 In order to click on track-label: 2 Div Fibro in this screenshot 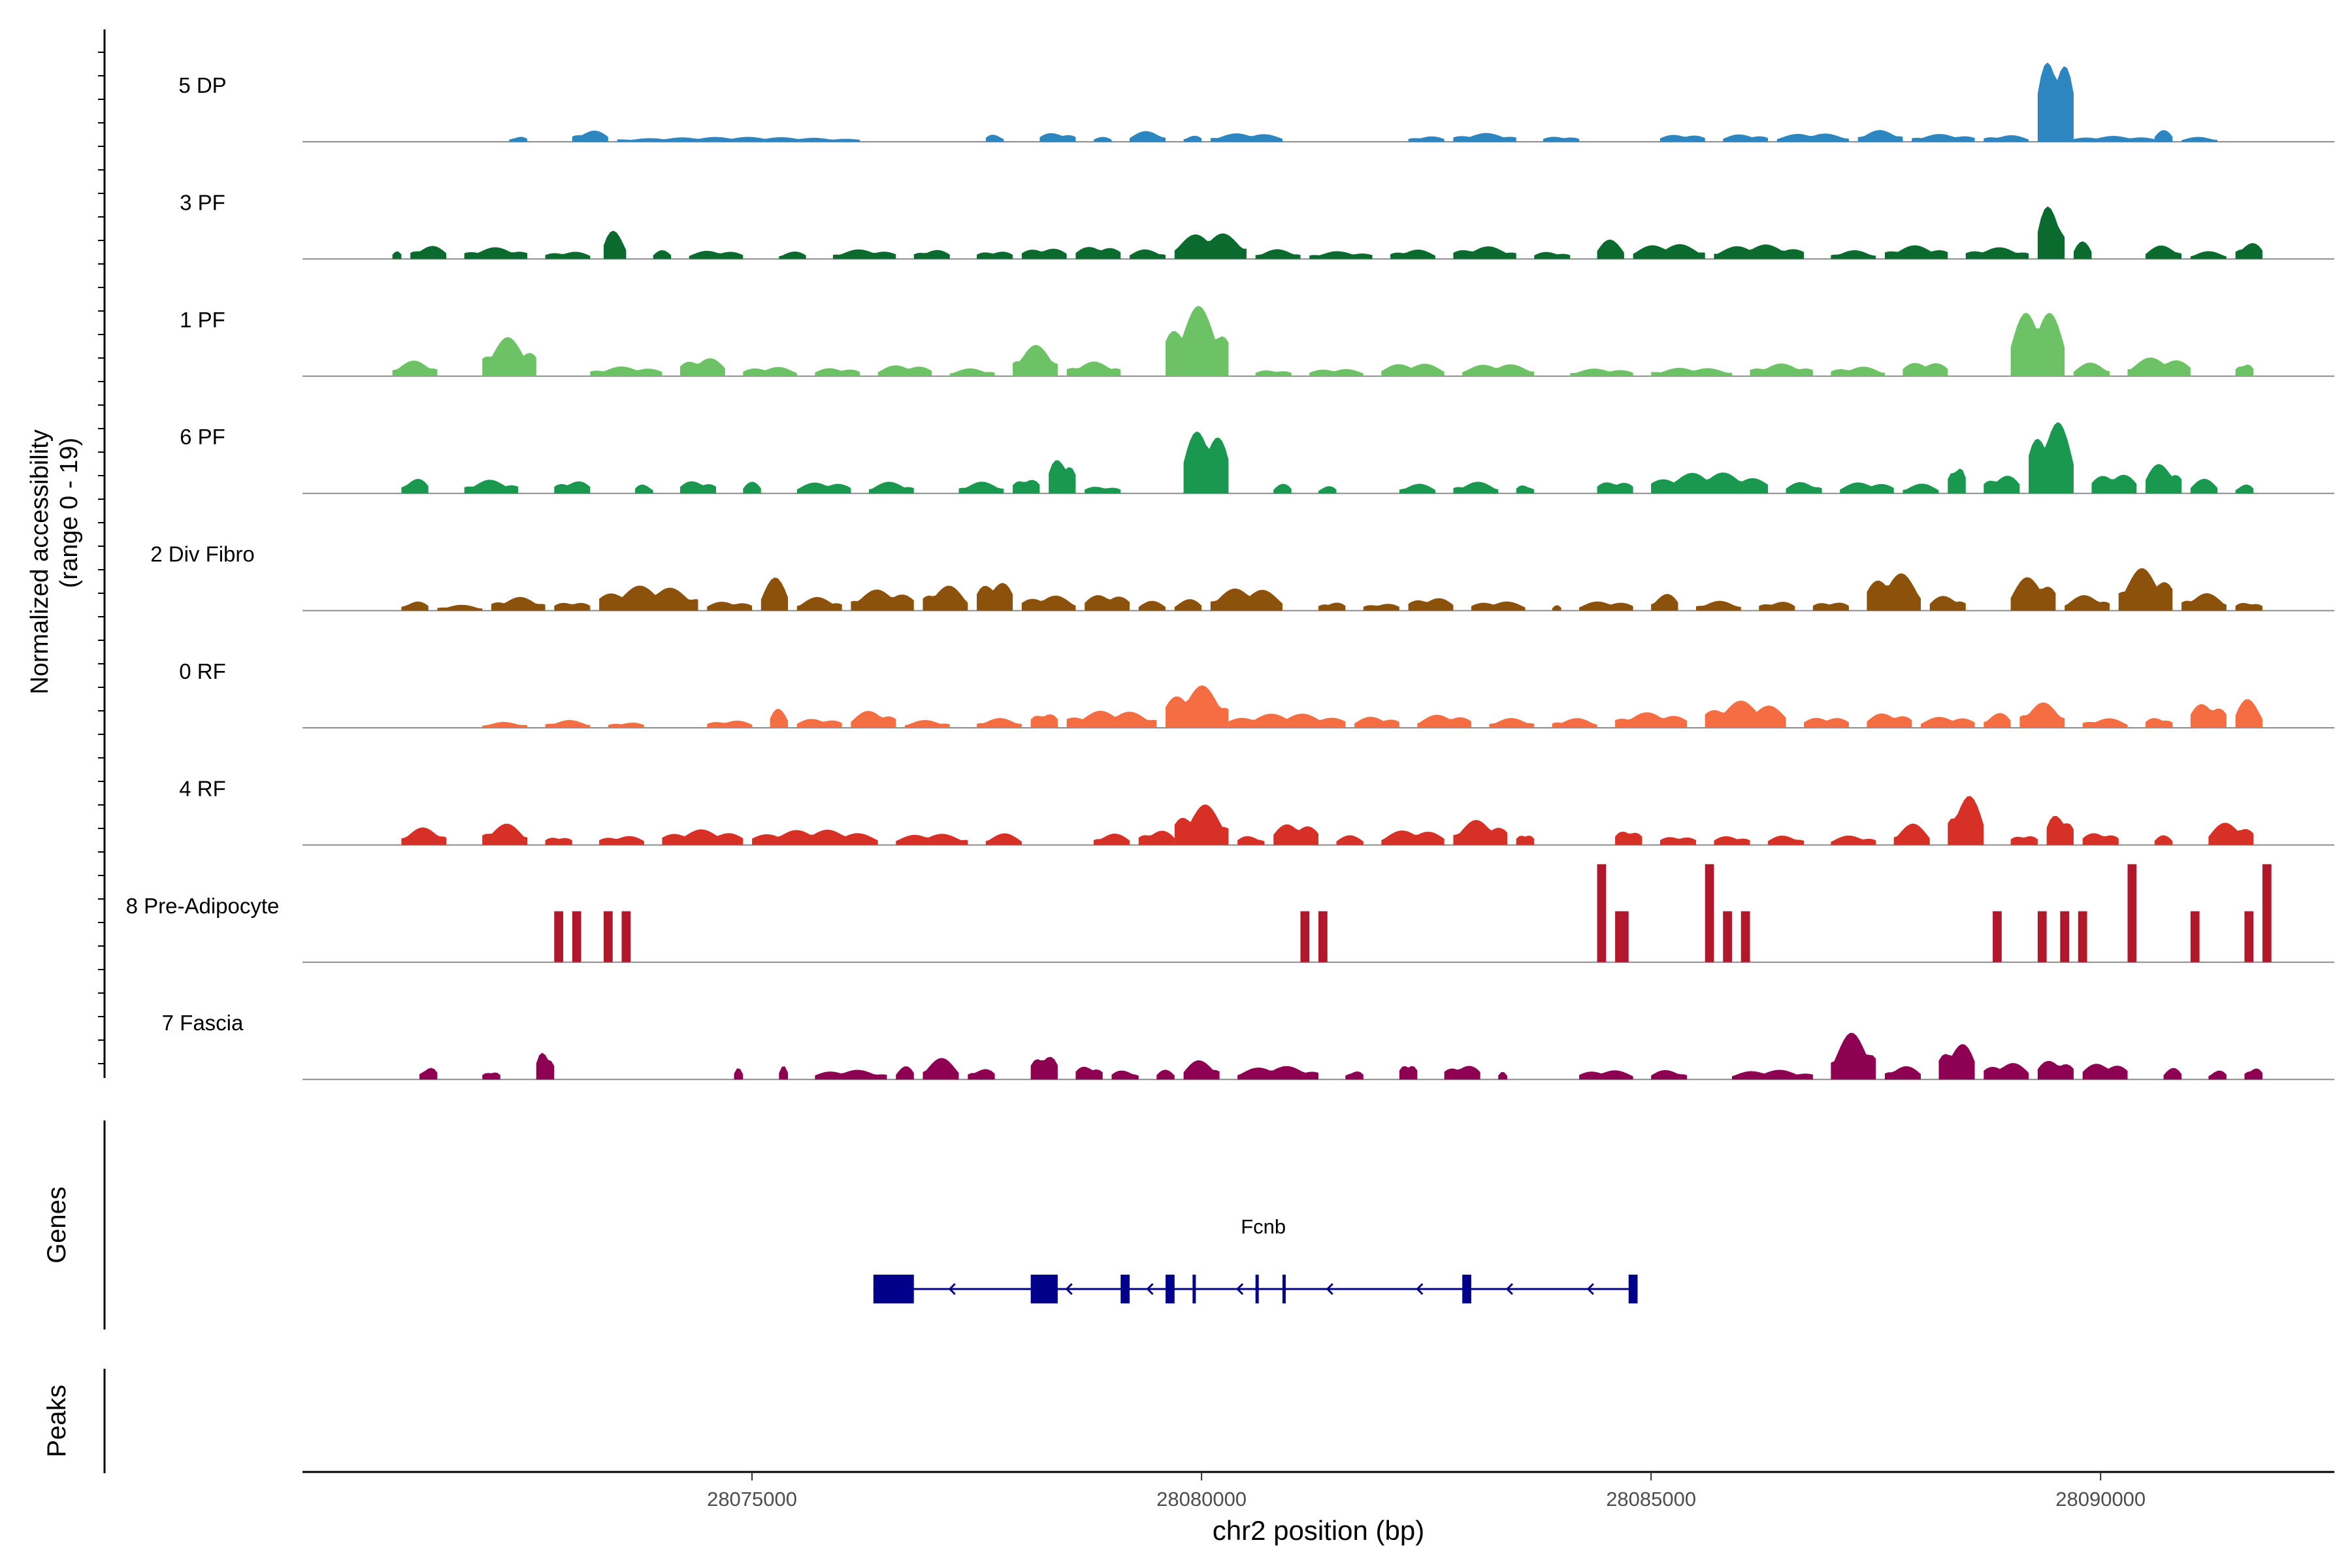, I will do `click(202, 554)`.